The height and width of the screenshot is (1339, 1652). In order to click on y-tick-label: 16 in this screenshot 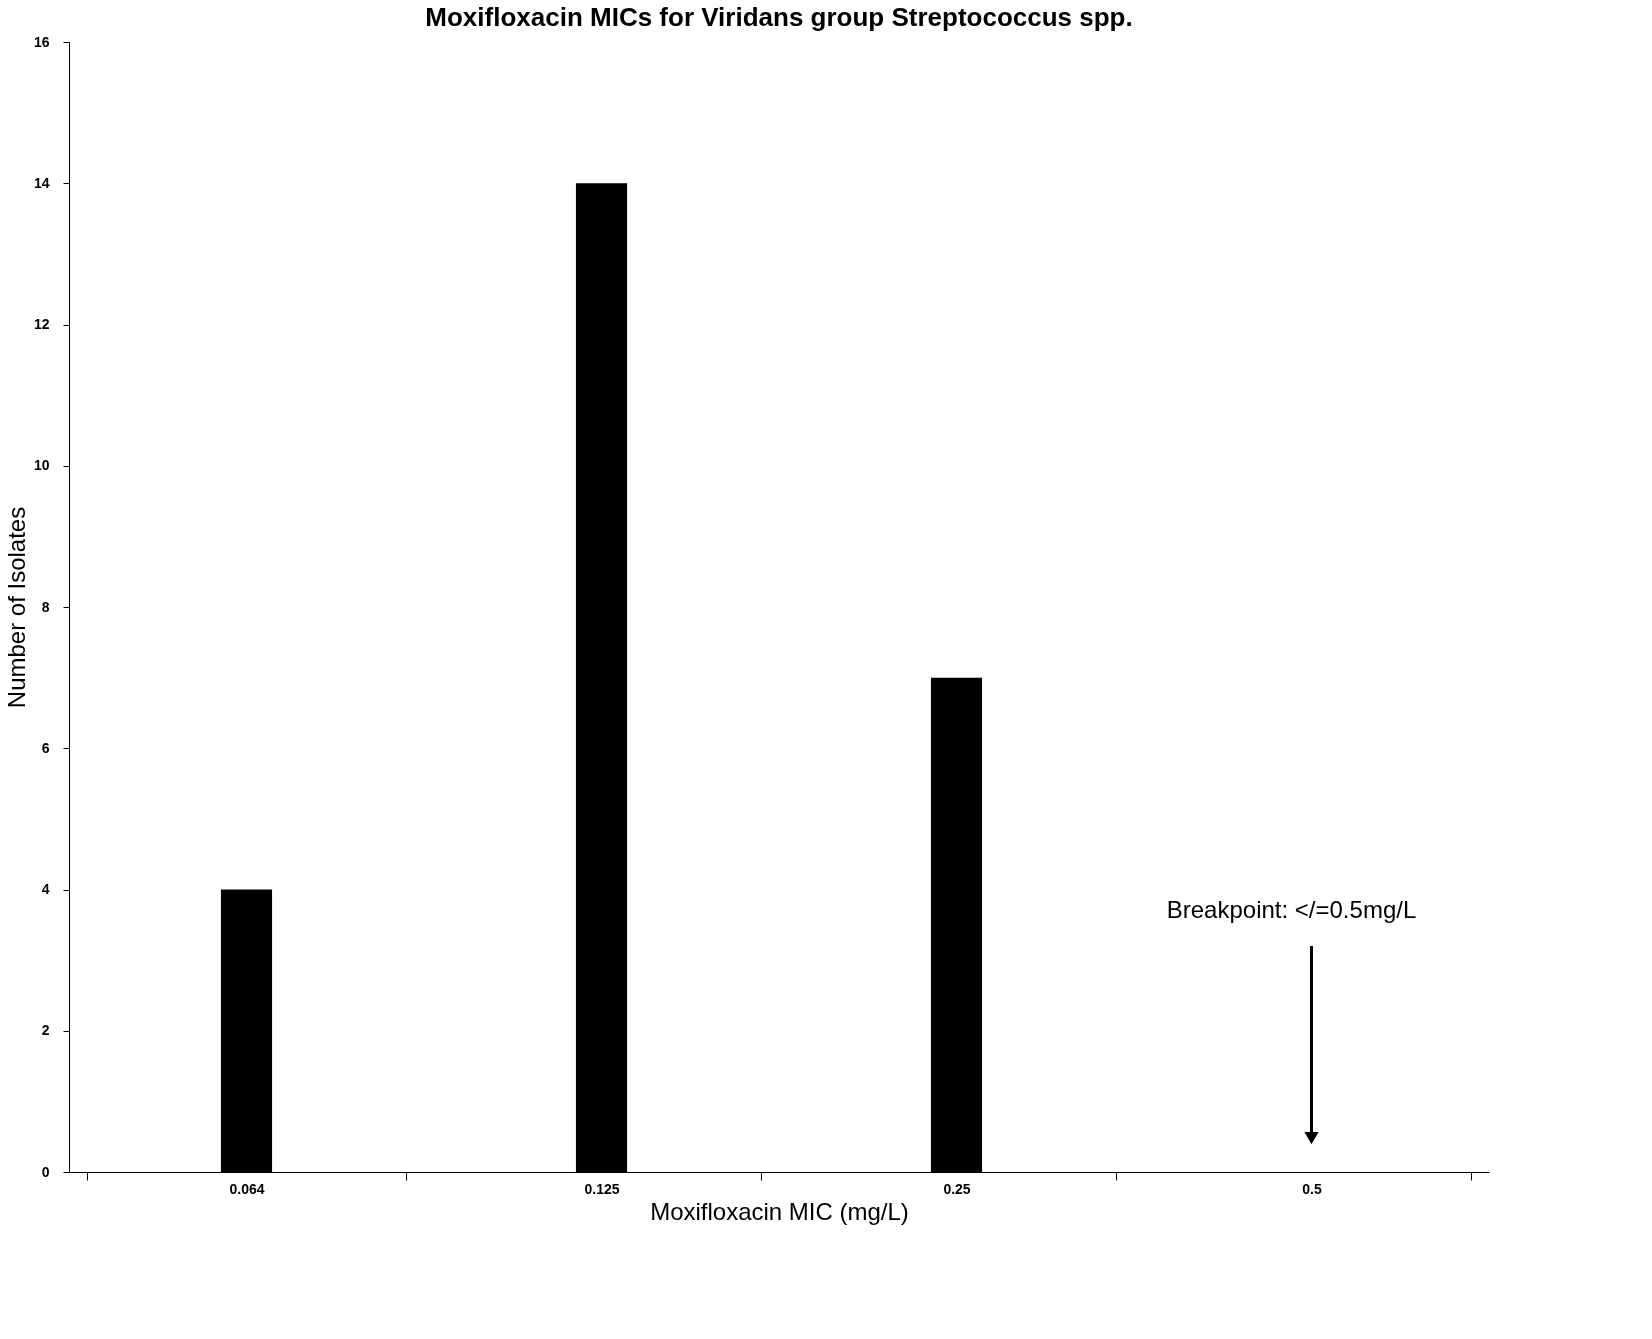, I will do `click(41, 41)`.